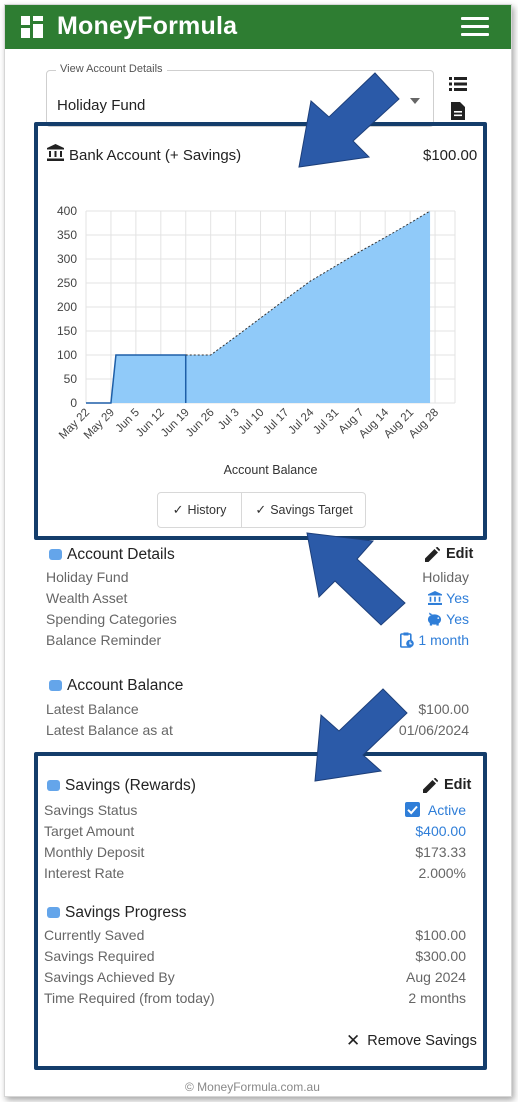 This screenshot has width=518, height=1102. What do you see at coordinates (94, 935) in the screenshot?
I see `progress-label-saved: Currently Saved` at bounding box center [94, 935].